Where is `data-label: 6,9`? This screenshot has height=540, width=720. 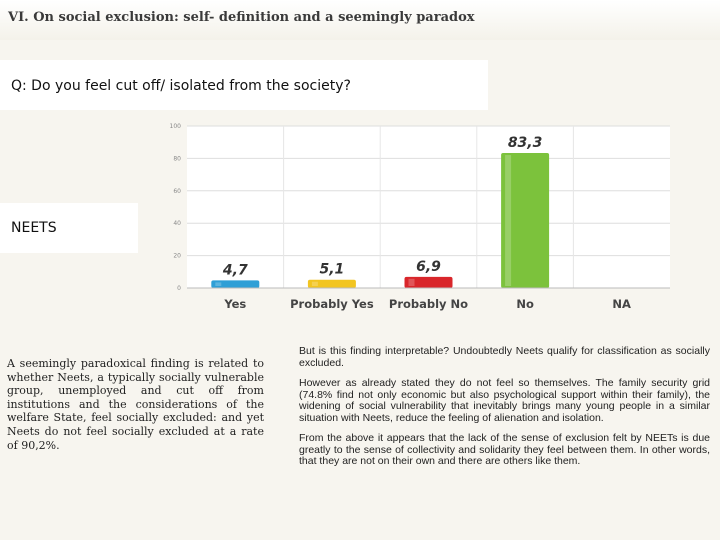 data-label: 6,9 is located at coordinates (428, 267).